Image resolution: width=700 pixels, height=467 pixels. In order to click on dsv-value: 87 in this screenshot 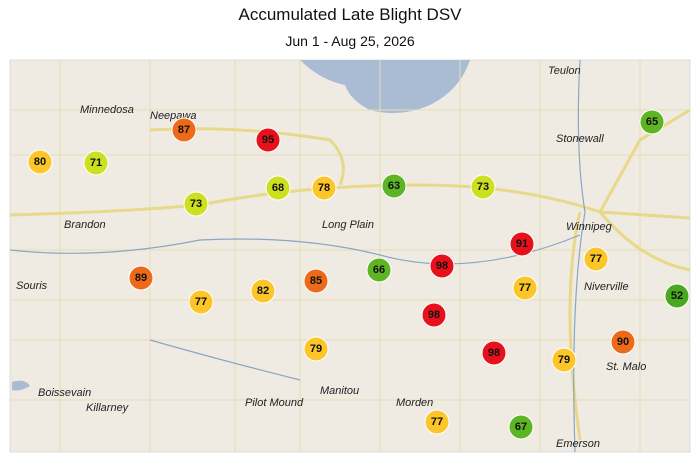, I will do `click(184, 130)`.